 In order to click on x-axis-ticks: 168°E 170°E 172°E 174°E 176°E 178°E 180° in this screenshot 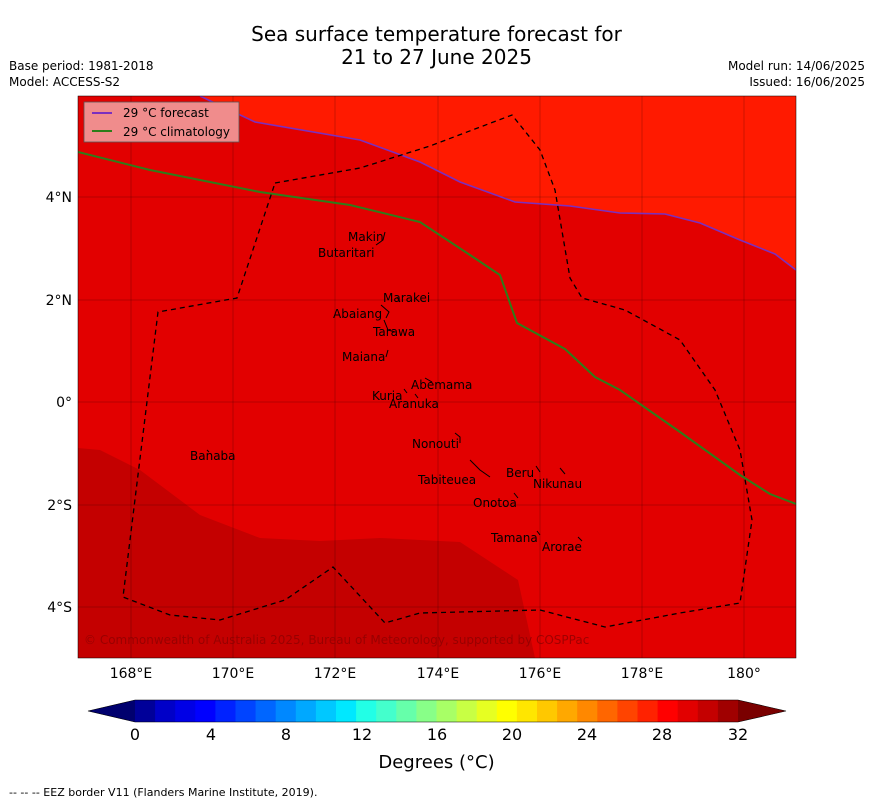, I will do `click(435, 674)`.